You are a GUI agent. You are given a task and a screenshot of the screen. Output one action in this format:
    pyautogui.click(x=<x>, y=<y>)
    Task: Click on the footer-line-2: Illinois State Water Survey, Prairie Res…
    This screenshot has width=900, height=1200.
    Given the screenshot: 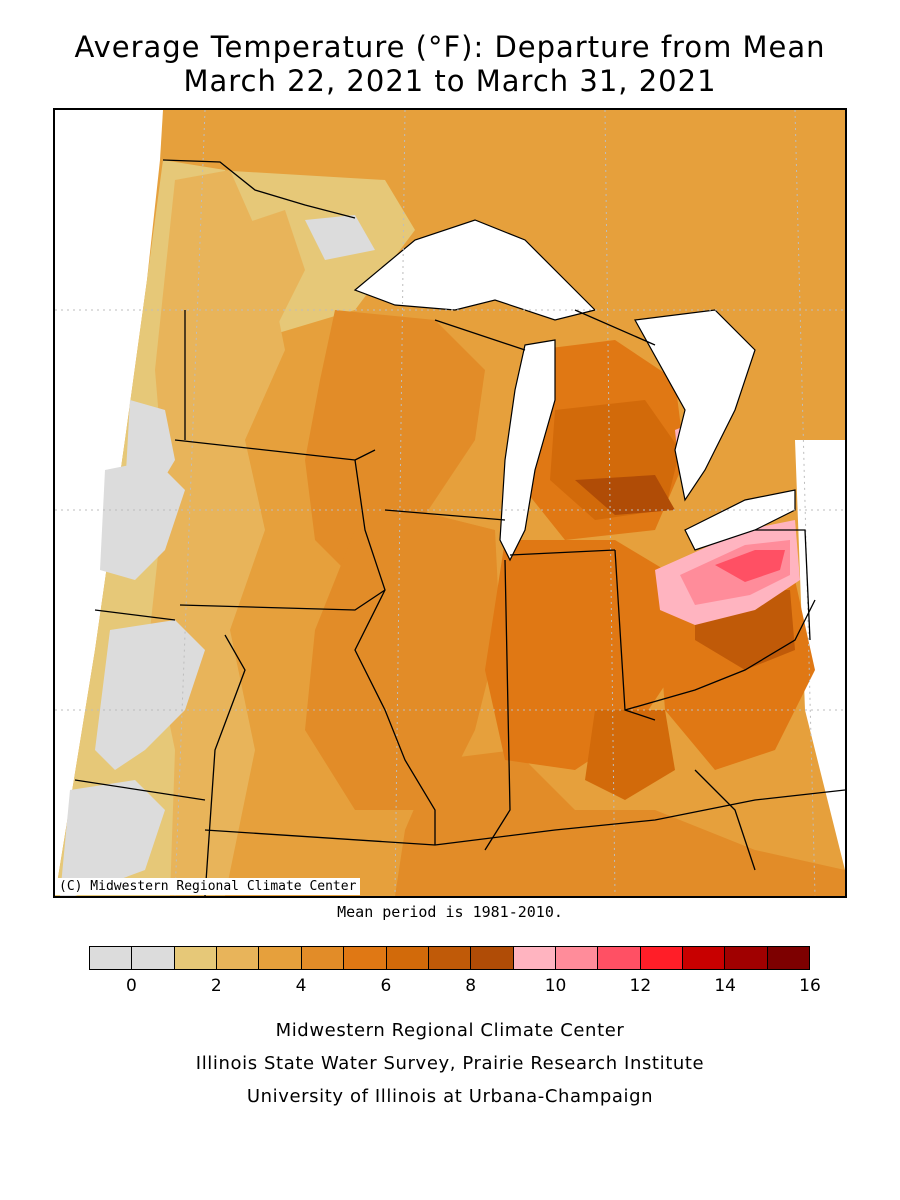 What is the action you would take?
    pyautogui.click(x=450, y=1063)
    